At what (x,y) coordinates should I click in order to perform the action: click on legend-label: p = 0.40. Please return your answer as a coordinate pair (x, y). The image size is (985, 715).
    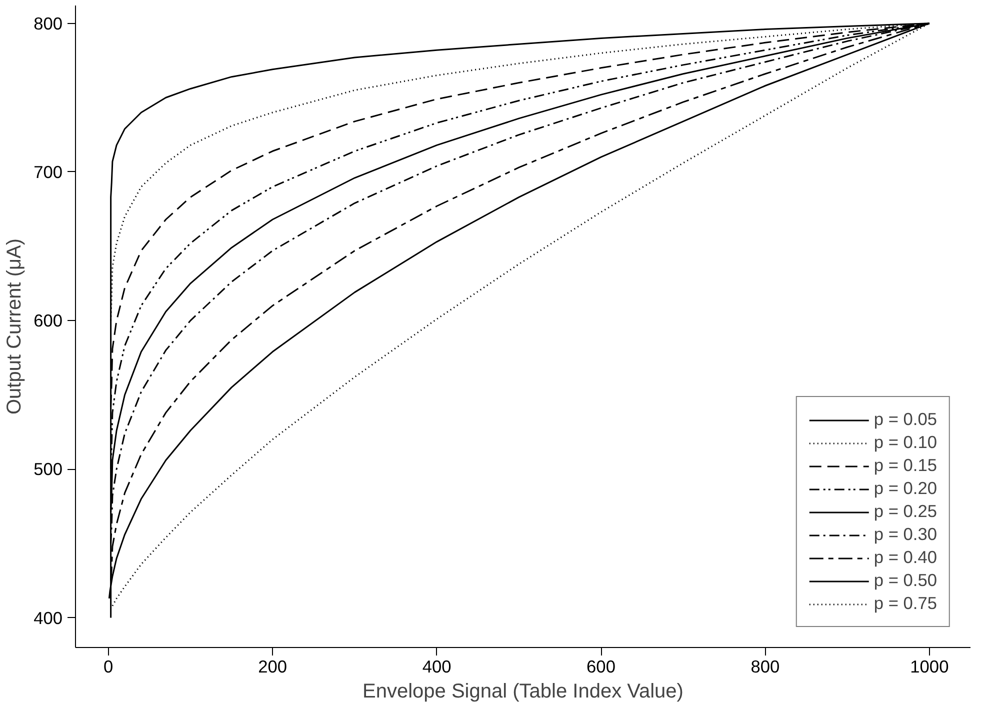
    Looking at the image, I should click on (905, 557).